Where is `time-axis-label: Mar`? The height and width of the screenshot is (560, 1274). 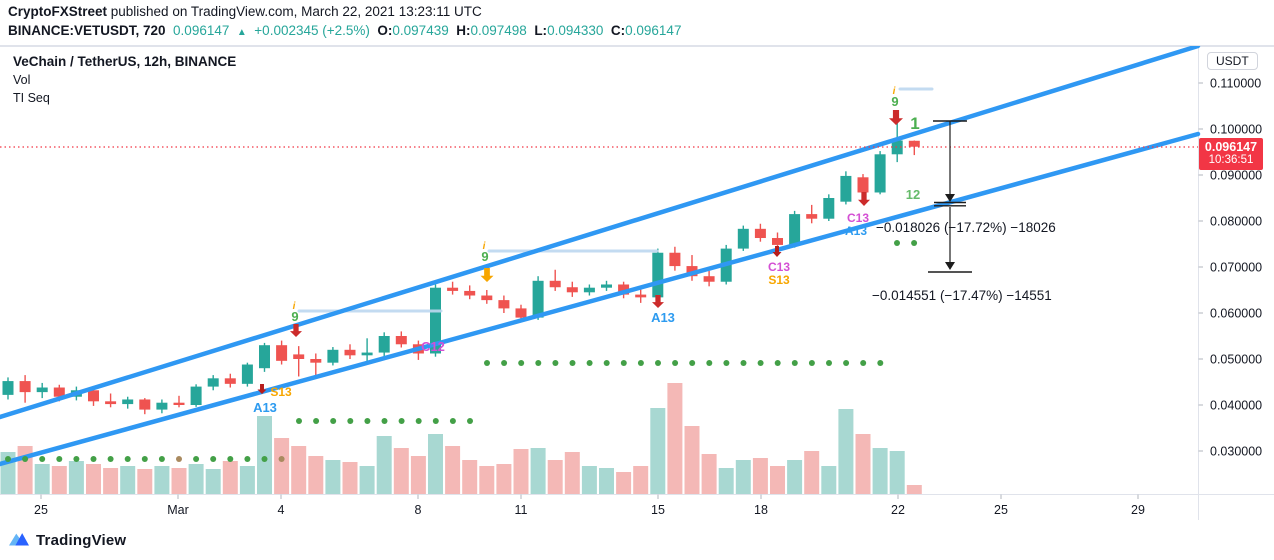 time-axis-label: Mar is located at coordinates (178, 510).